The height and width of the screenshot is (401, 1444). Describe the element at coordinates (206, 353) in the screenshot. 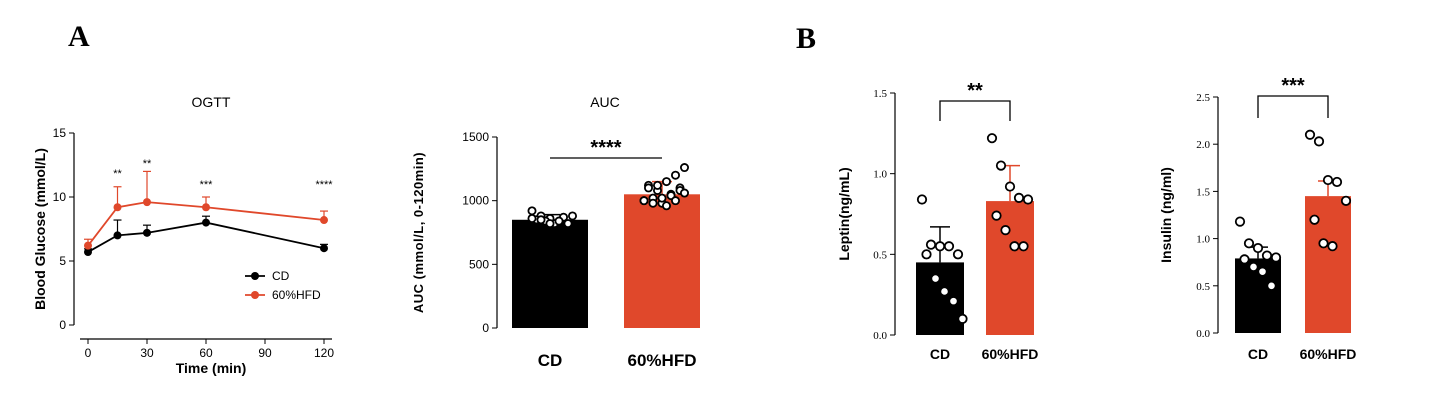

I see `x-tick-label: 60` at that location.